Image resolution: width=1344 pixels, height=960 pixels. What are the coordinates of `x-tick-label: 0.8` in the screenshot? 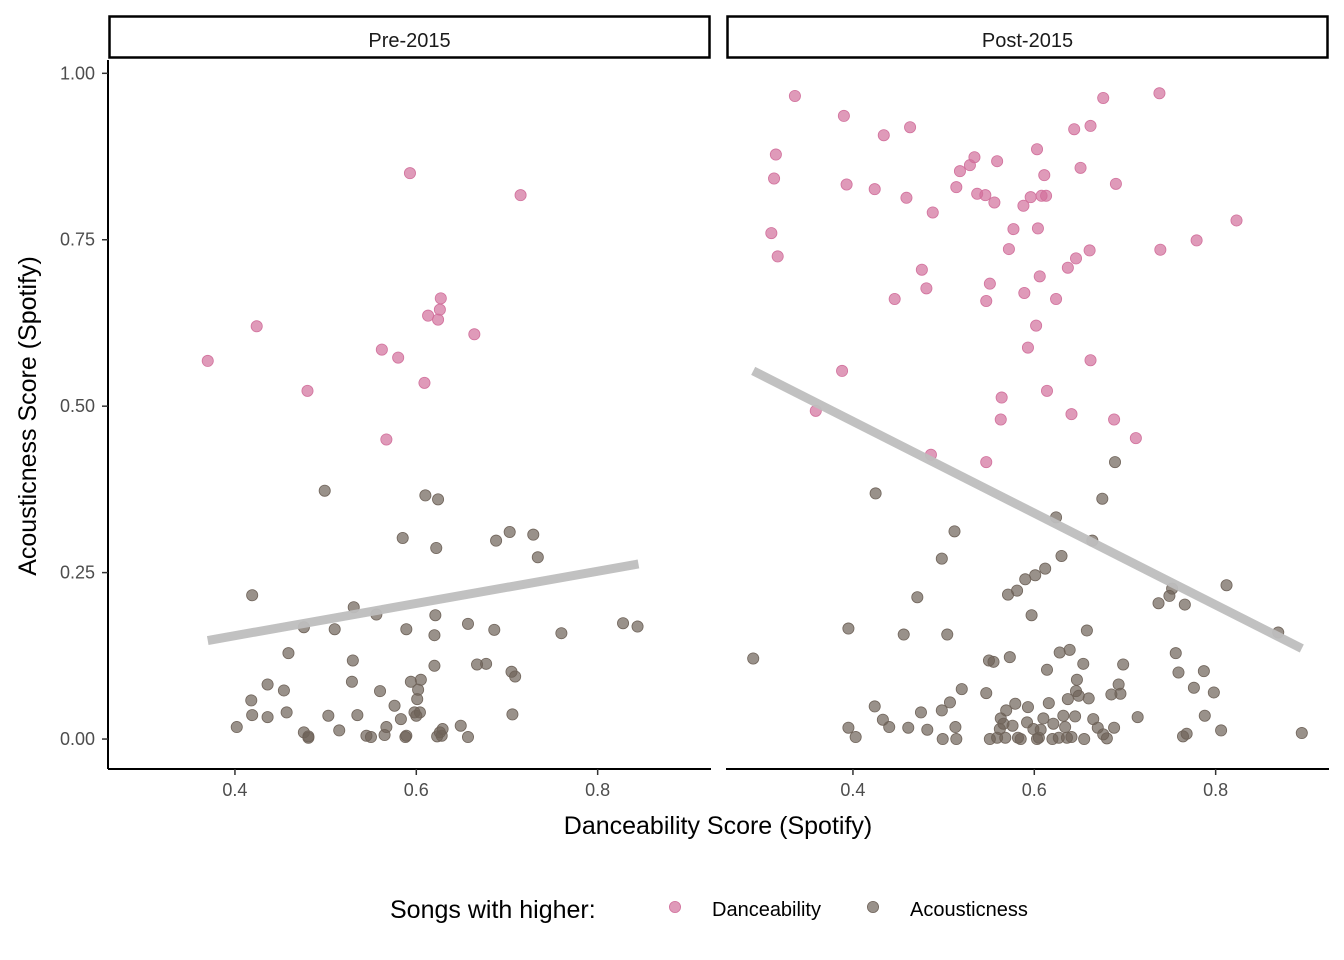 It's located at (1215, 790).